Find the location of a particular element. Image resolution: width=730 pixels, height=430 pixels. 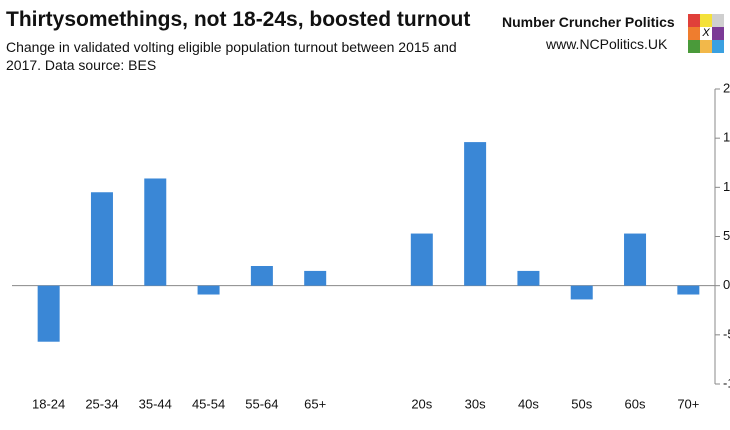

x-tick-label: 25-34 is located at coordinates (101, 403).